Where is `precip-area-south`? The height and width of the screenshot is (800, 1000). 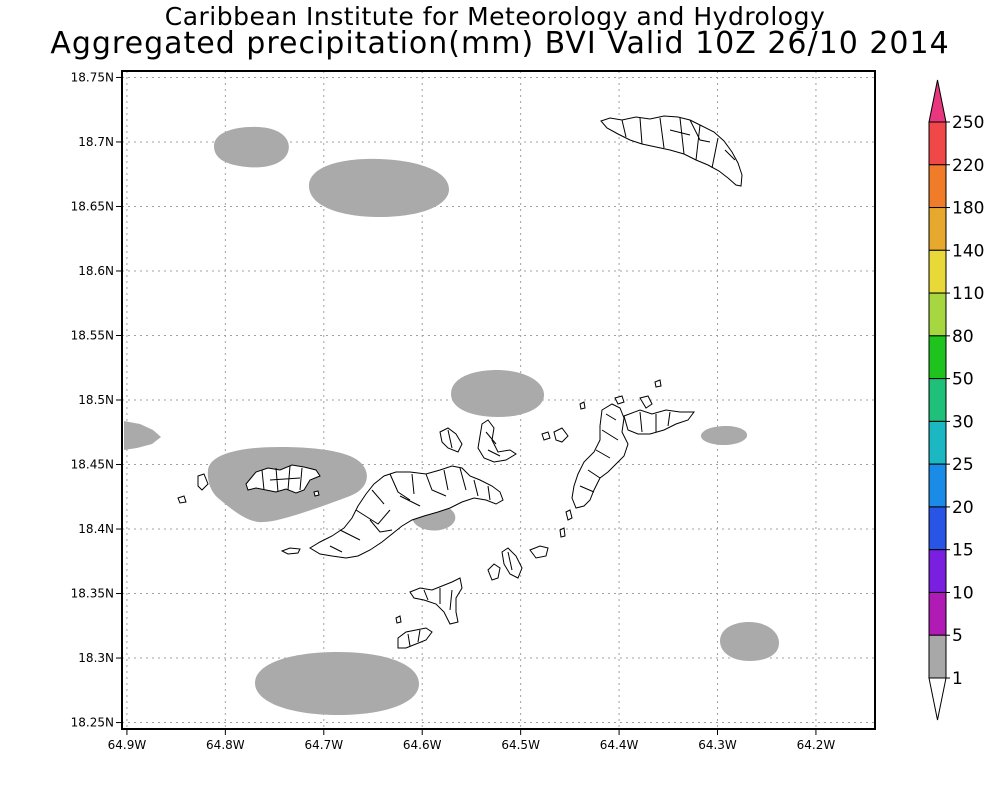 precip-area-south is located at coordinates (337, 683).